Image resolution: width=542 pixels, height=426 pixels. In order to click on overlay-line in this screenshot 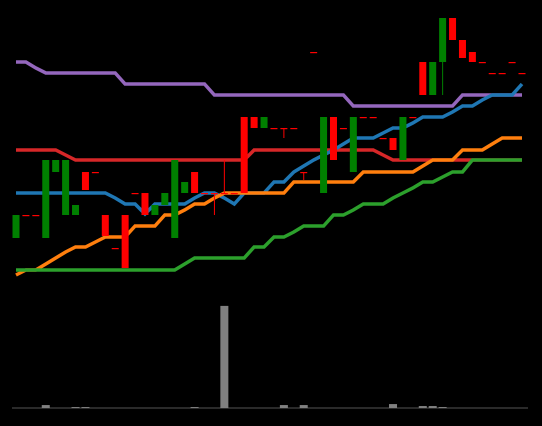, I will do `click(269, 84)`.